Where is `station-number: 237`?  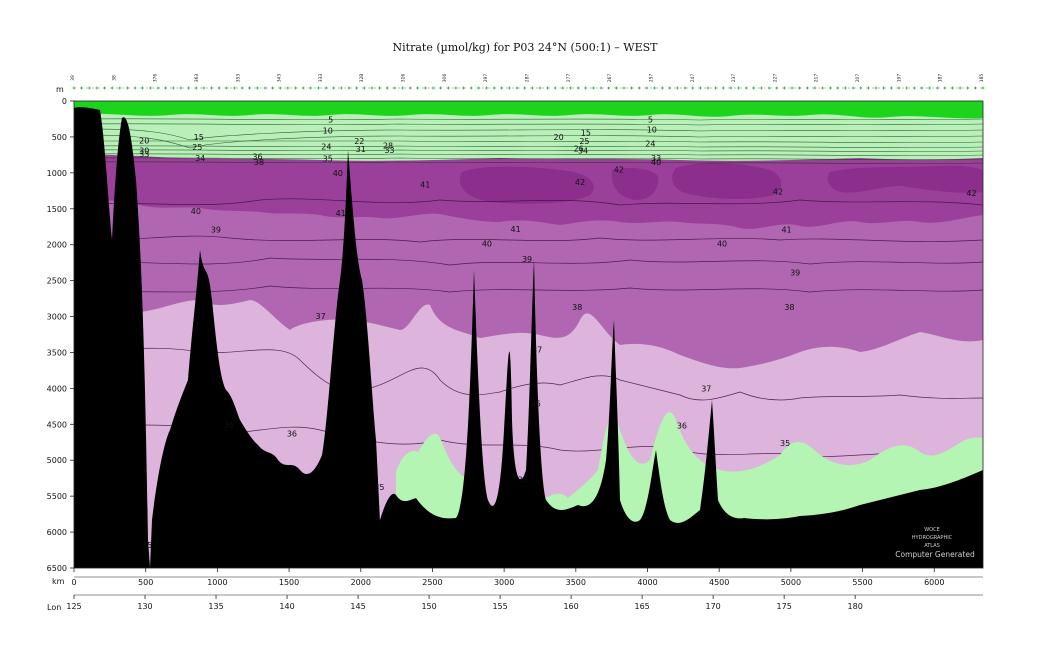 station-number: 237 is located at coordinates (734, 78).